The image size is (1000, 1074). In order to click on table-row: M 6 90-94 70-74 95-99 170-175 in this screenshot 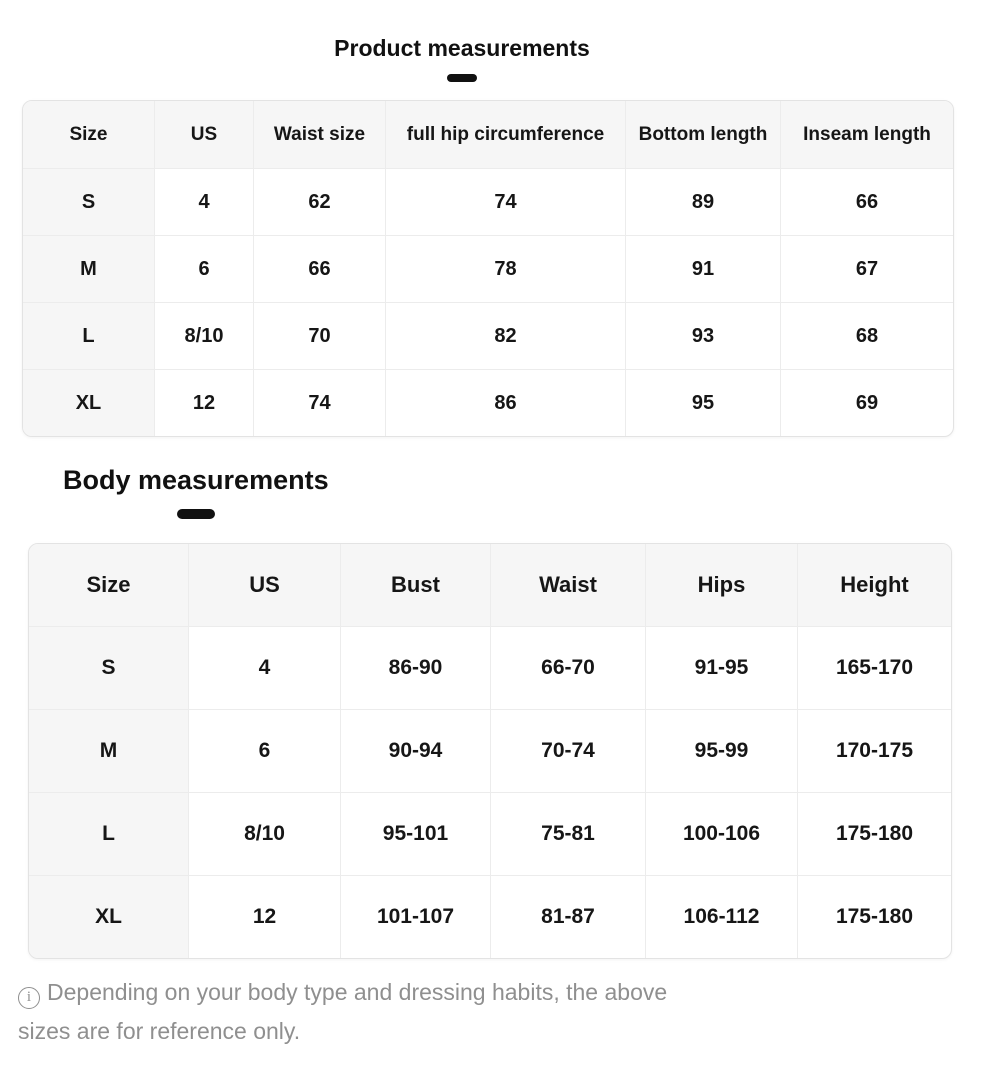, I will do `click(490, 751)`.